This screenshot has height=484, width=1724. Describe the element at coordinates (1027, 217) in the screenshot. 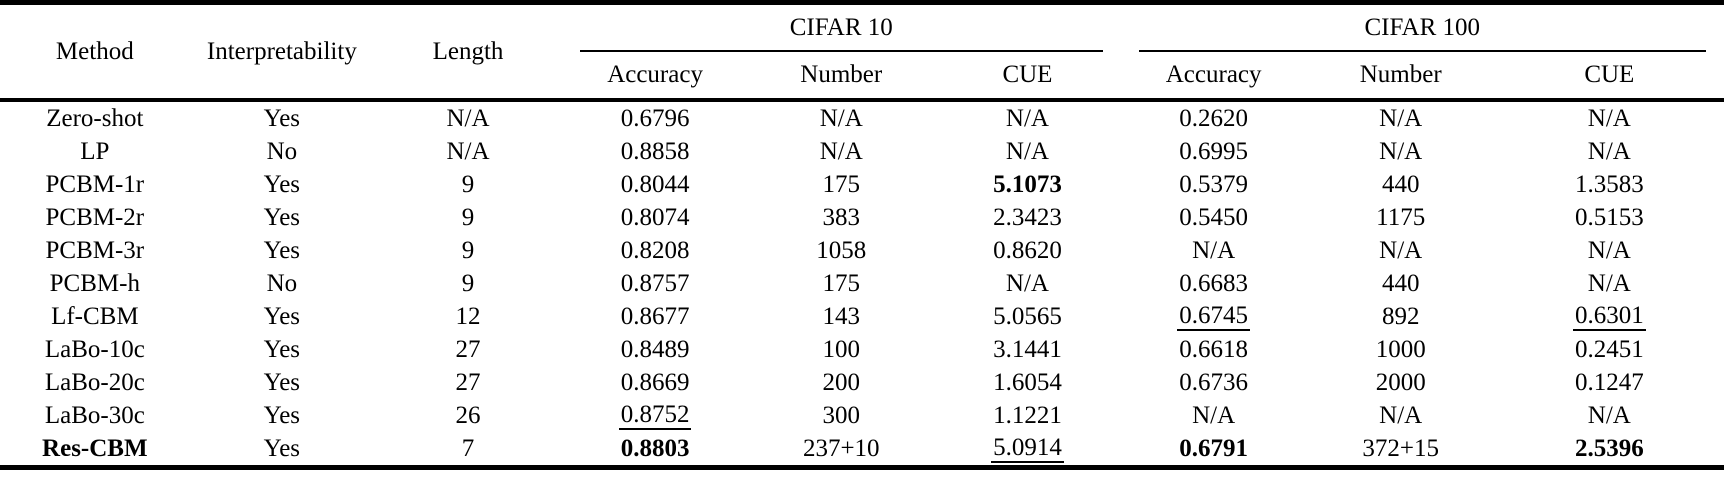

I see `table-cell: 2.3423` at that location.